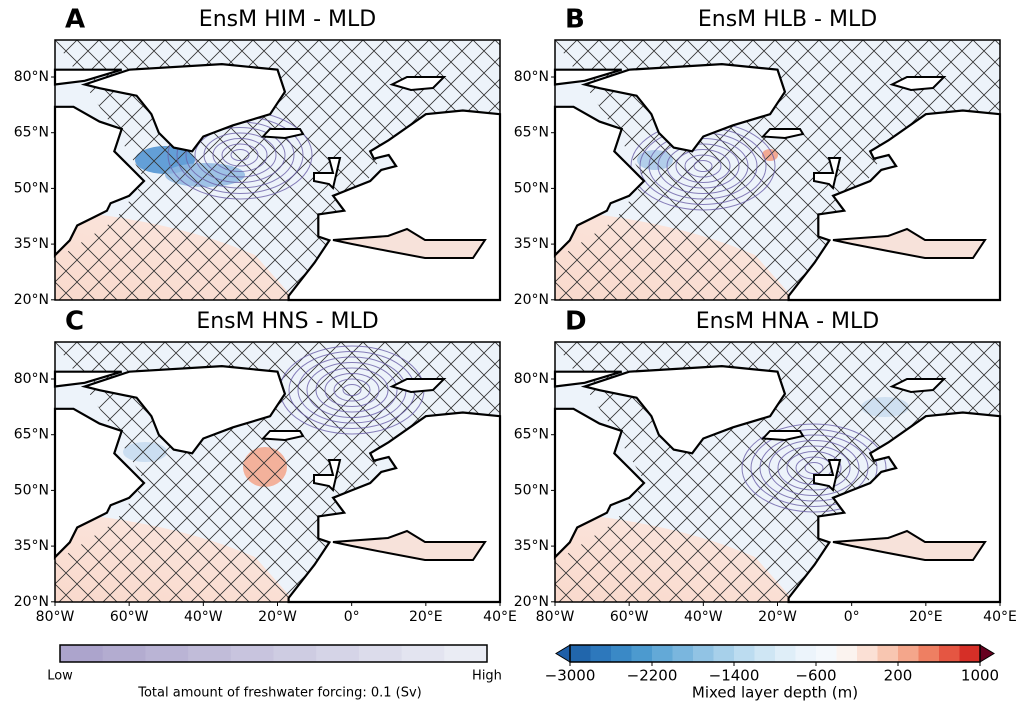  What do you see at coordinates (563, 653) in the screenshot?
I see `colorbar-extend-low` at bounding box center [563, 653].